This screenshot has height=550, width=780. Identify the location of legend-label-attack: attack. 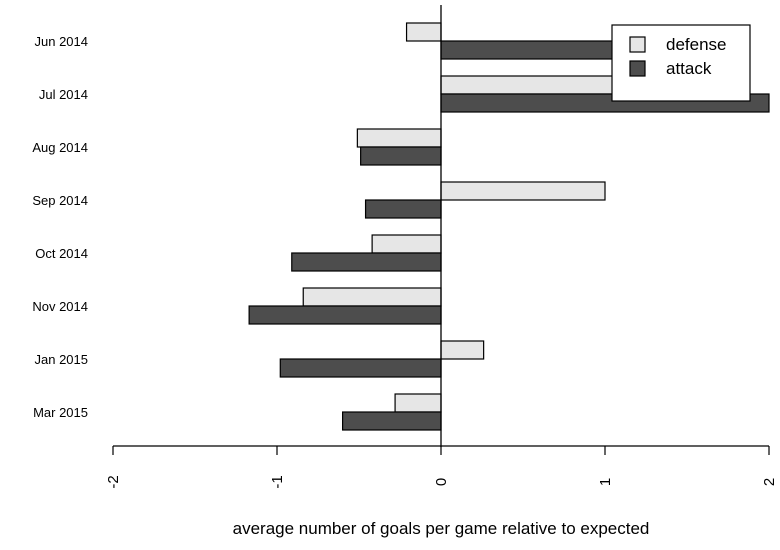
(689, 68).